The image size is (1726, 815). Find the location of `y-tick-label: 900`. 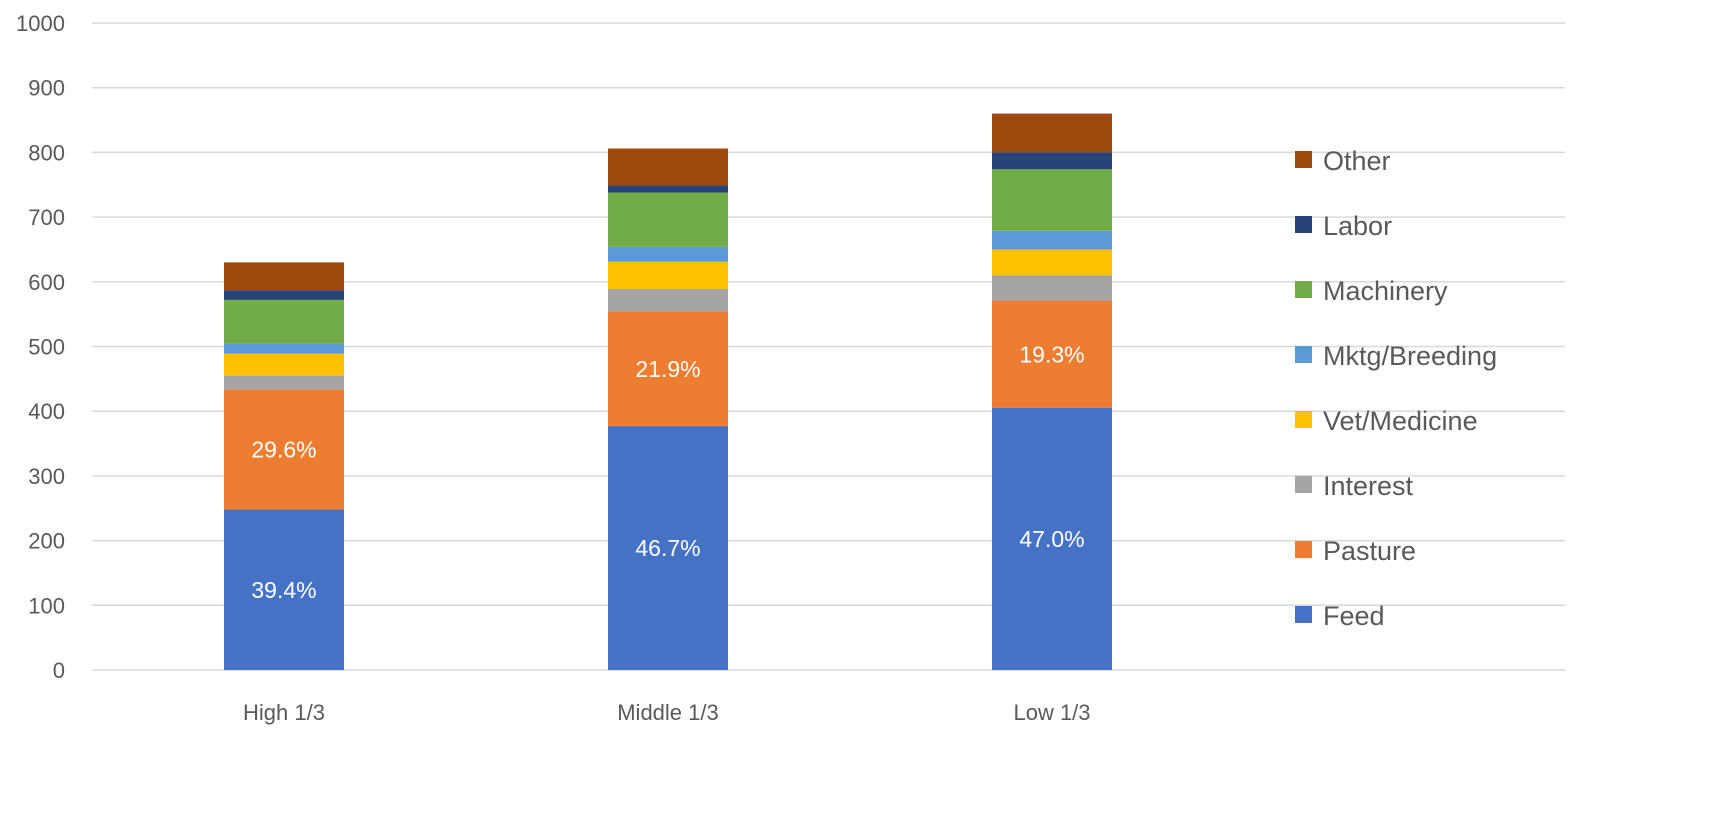

y-tick-label: 900 is located at coordinates (46, 88).